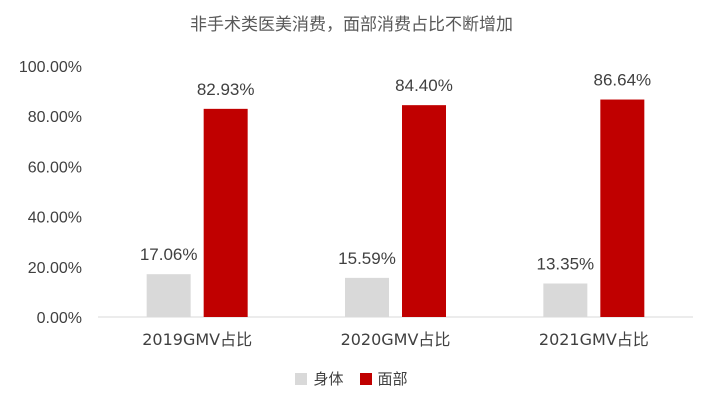 This screenshot has width=703, height=404. Describe the element at coordinates (396, 339) in the screenshot. I see `x-tick-label: 2020GMV占比` at that location.